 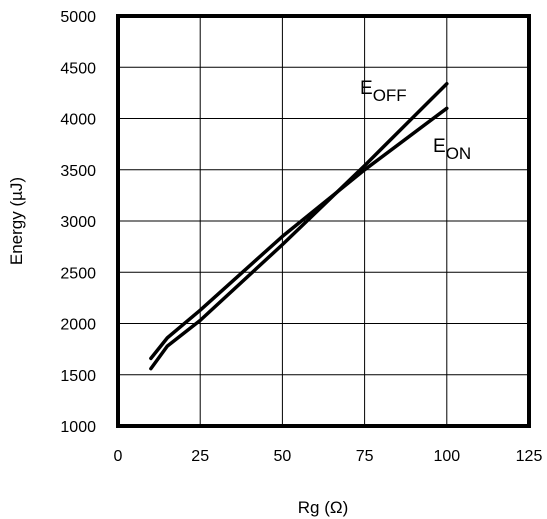 What do you see at coordinates (366, 88) in the screenshot?
I see `series-label-eoff-main: E` at bounding box center [366, 88].